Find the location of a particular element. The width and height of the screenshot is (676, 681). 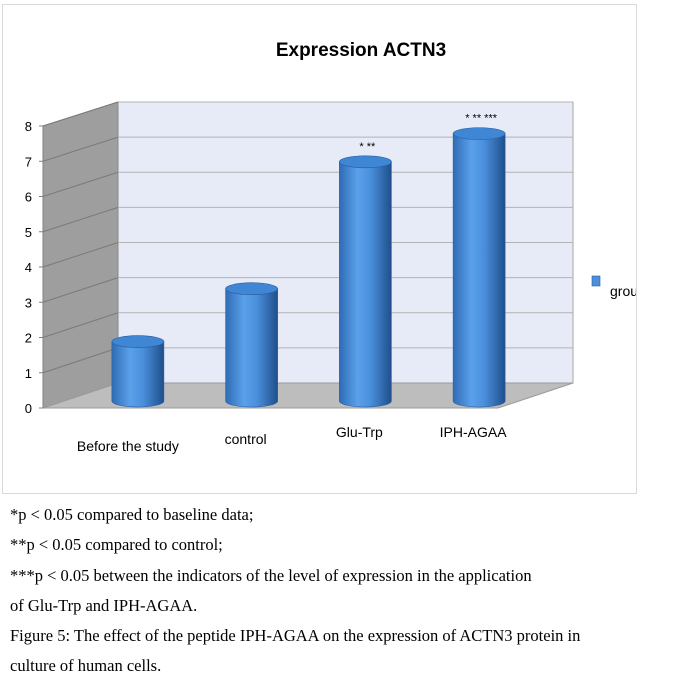

figure-caption-2: culture of human cells. is located at coordinates (86, 665).